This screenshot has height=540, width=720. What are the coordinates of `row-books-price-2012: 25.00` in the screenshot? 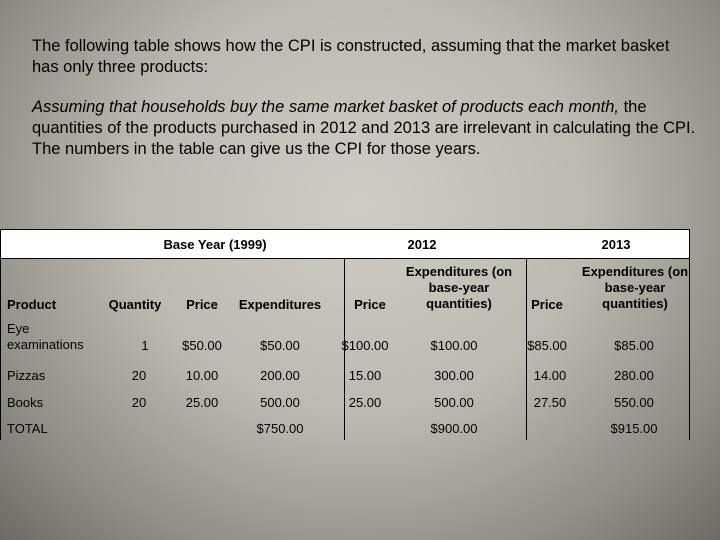 It's located at (365, 402).